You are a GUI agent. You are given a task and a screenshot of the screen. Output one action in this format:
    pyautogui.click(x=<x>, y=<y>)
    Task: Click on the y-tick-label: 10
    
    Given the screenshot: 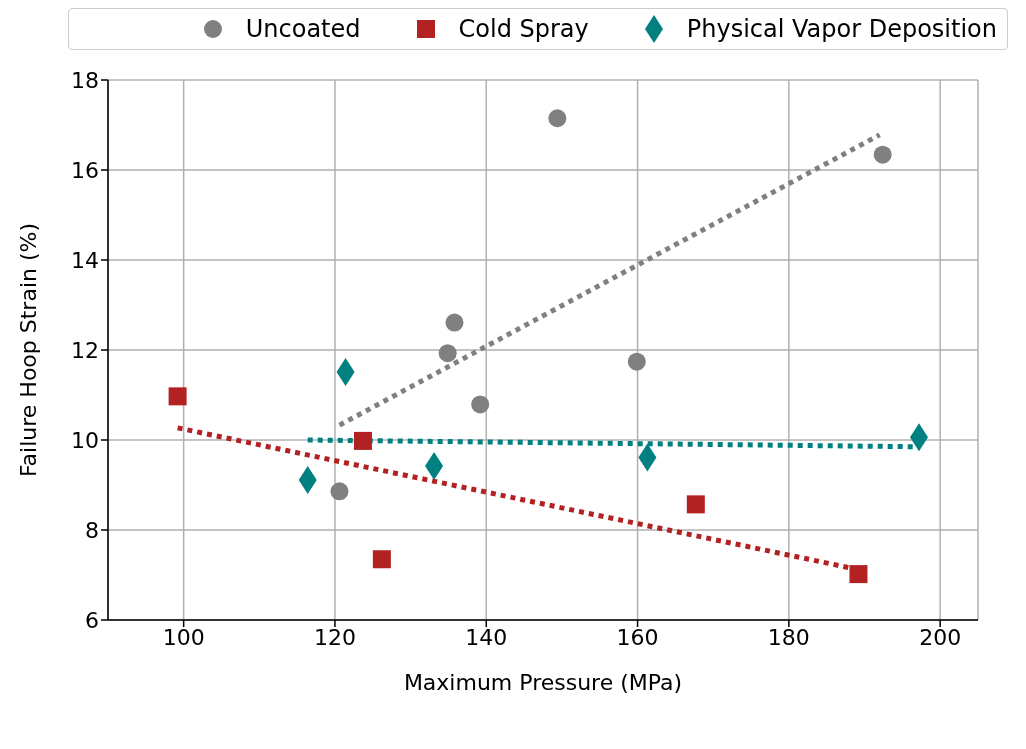 What is the action you would take?
    pyautogui.click(x=85, y=440)
    